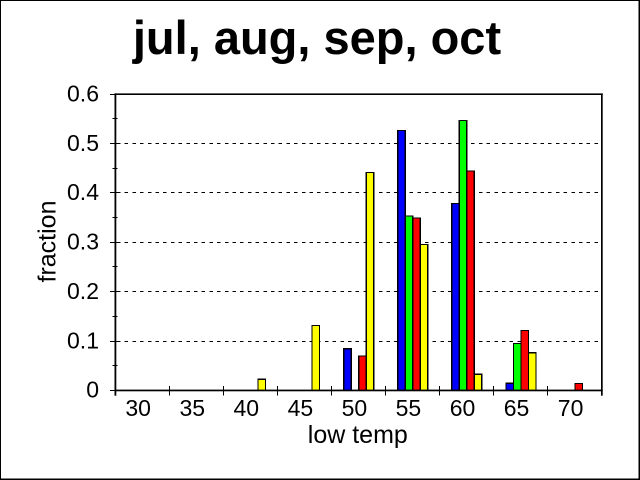 Image resolution: width=640 pixels, height=480 pixels. I want to click on svg-text: 60, so click(463, 408).